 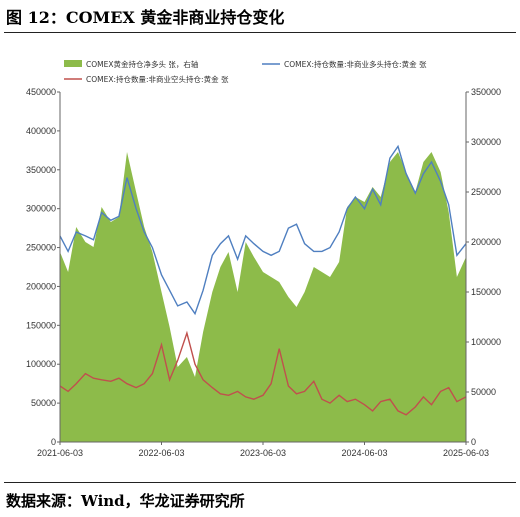 I want to click on right-tick-label: 0, so click(x=473, y=442).